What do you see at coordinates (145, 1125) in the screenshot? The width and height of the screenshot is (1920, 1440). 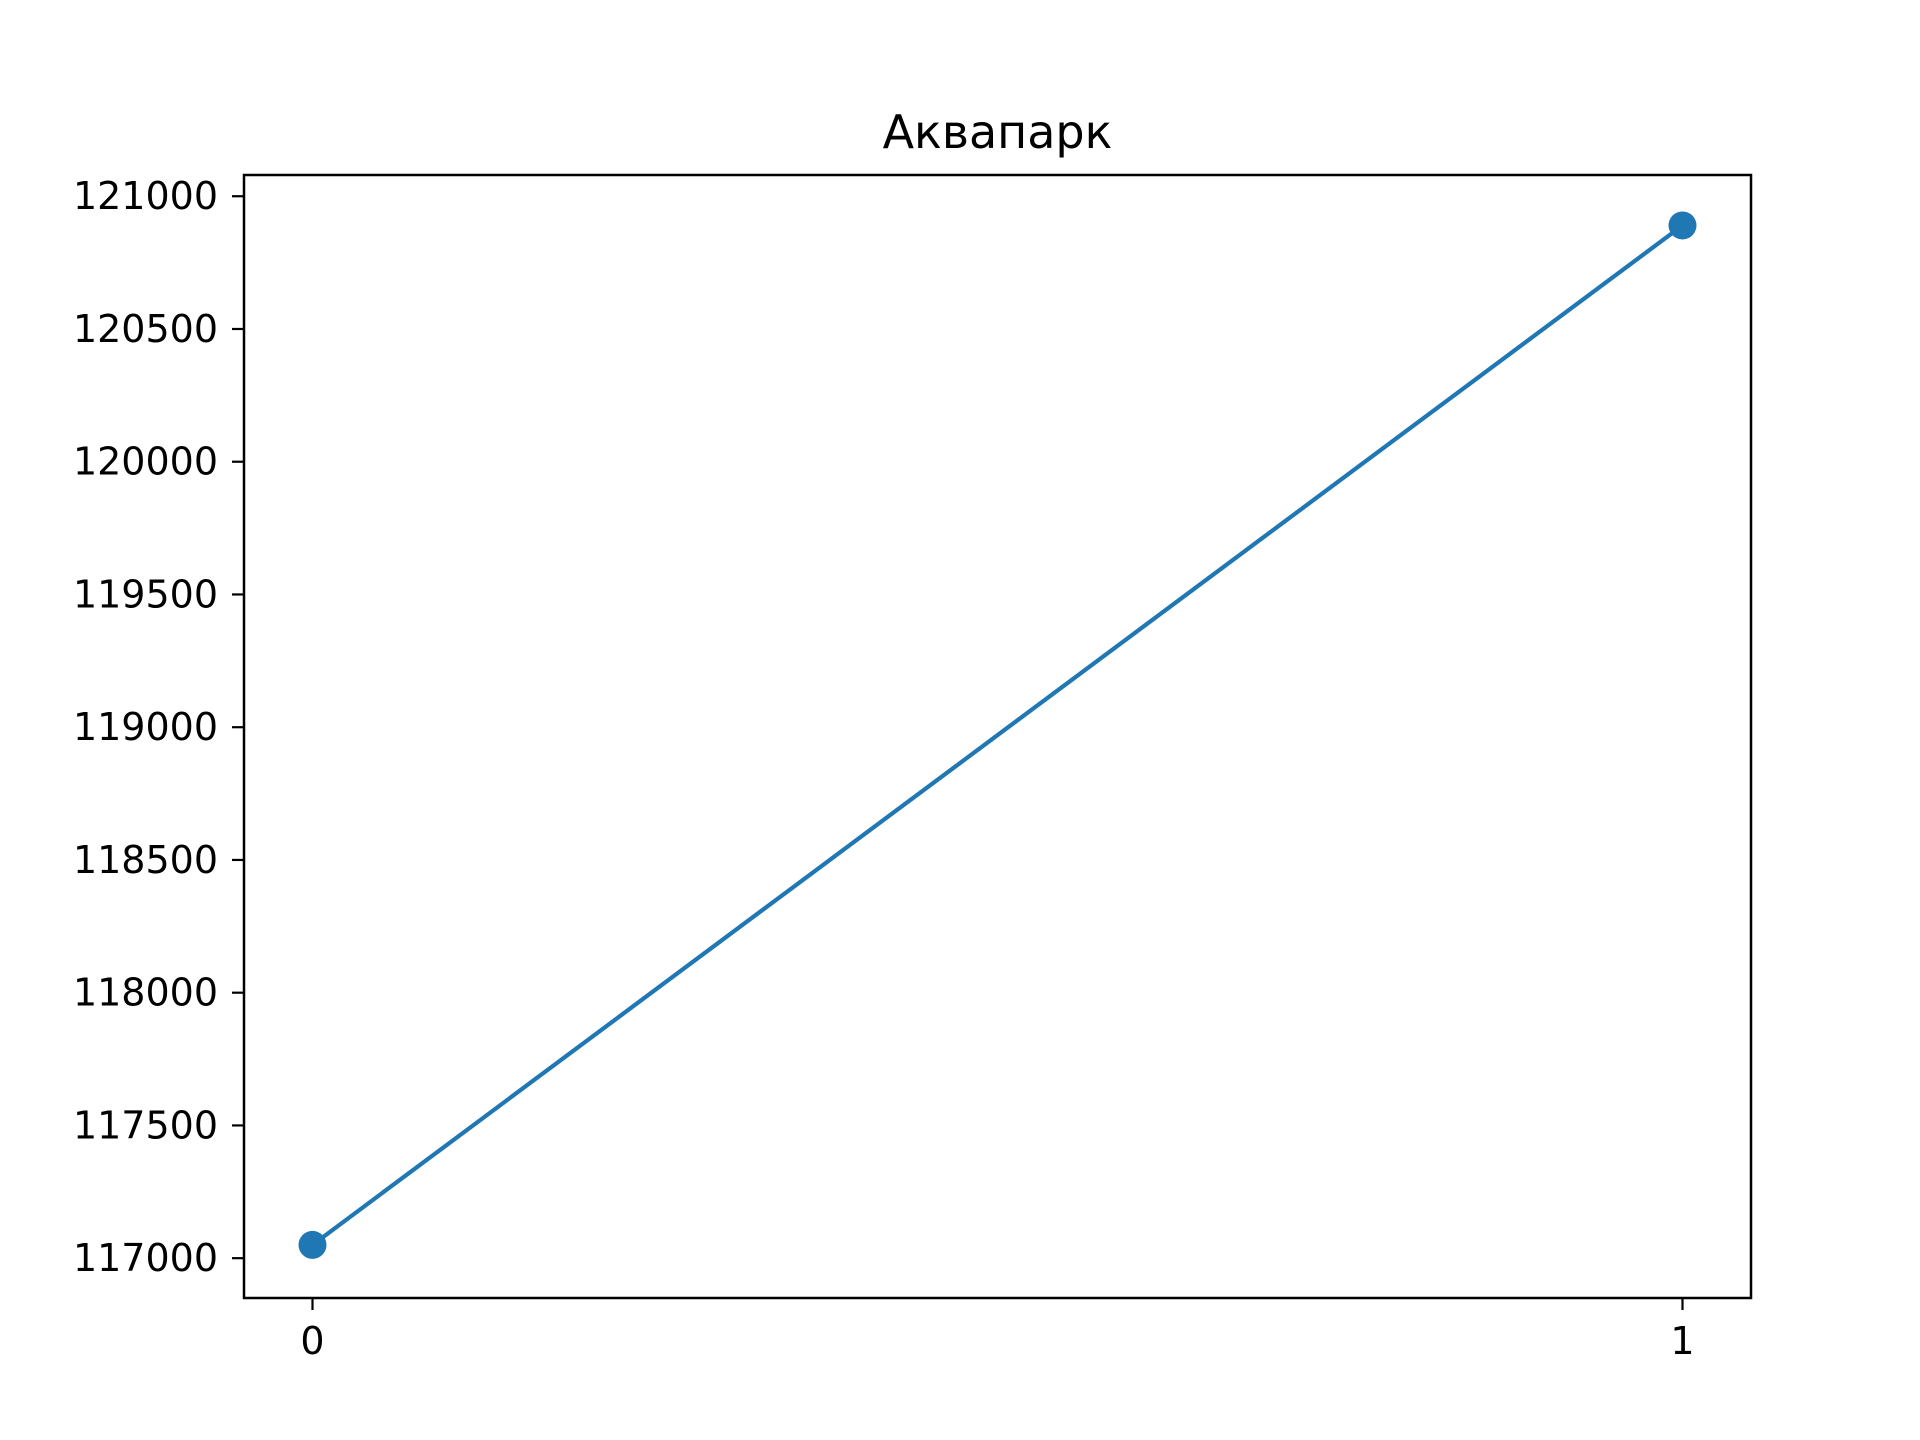 I see `y-tick-label: 117500` at bounding box center [145, 1125].